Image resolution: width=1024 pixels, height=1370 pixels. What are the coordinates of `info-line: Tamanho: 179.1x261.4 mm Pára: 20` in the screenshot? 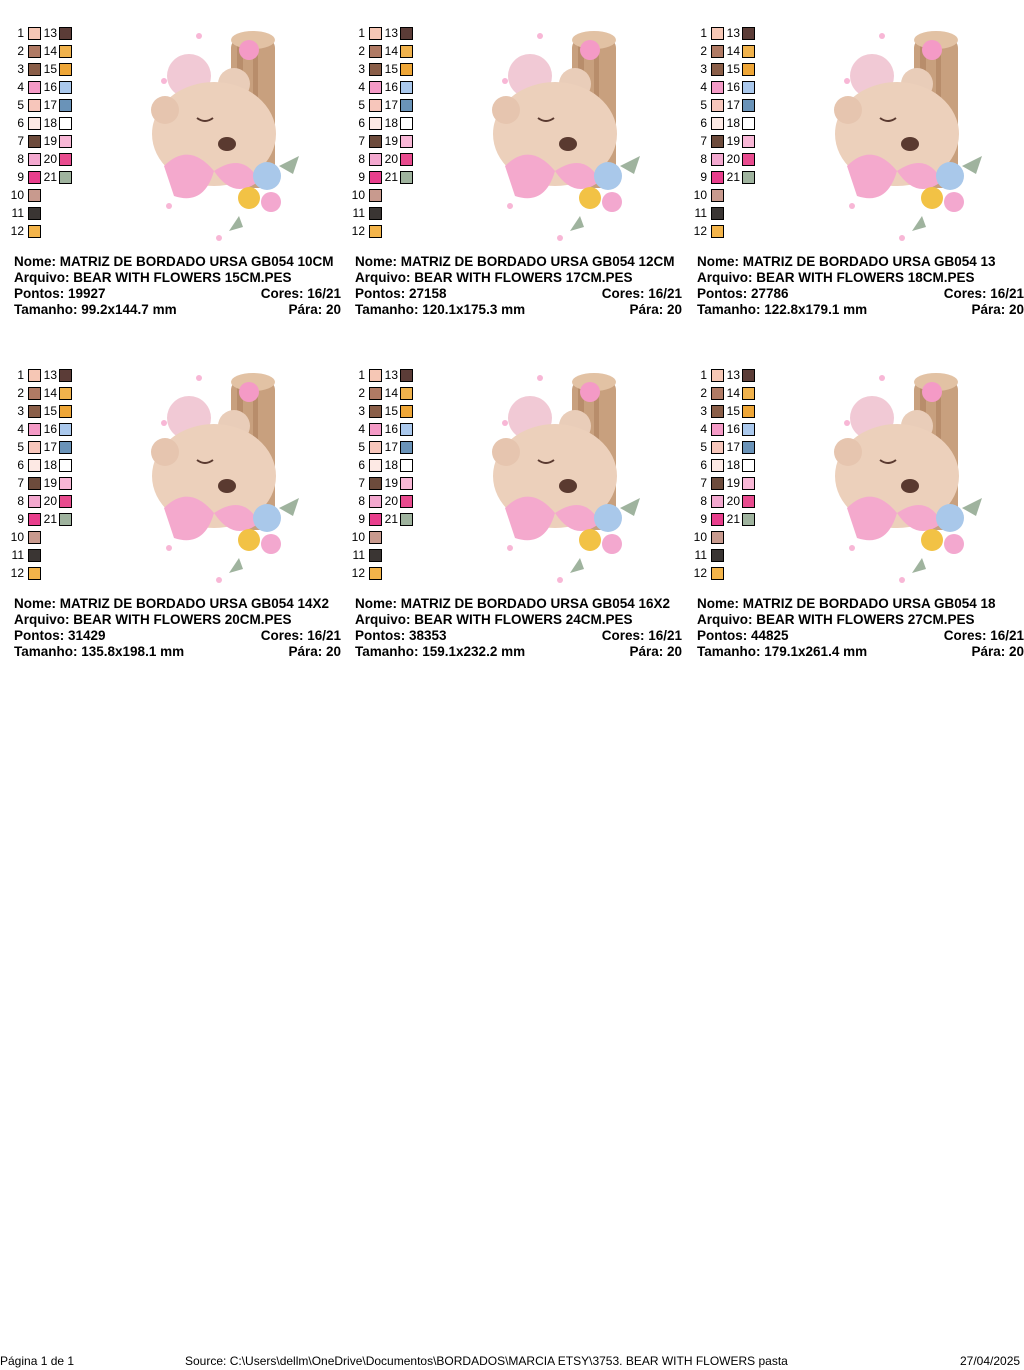 It's located at (860, 652).